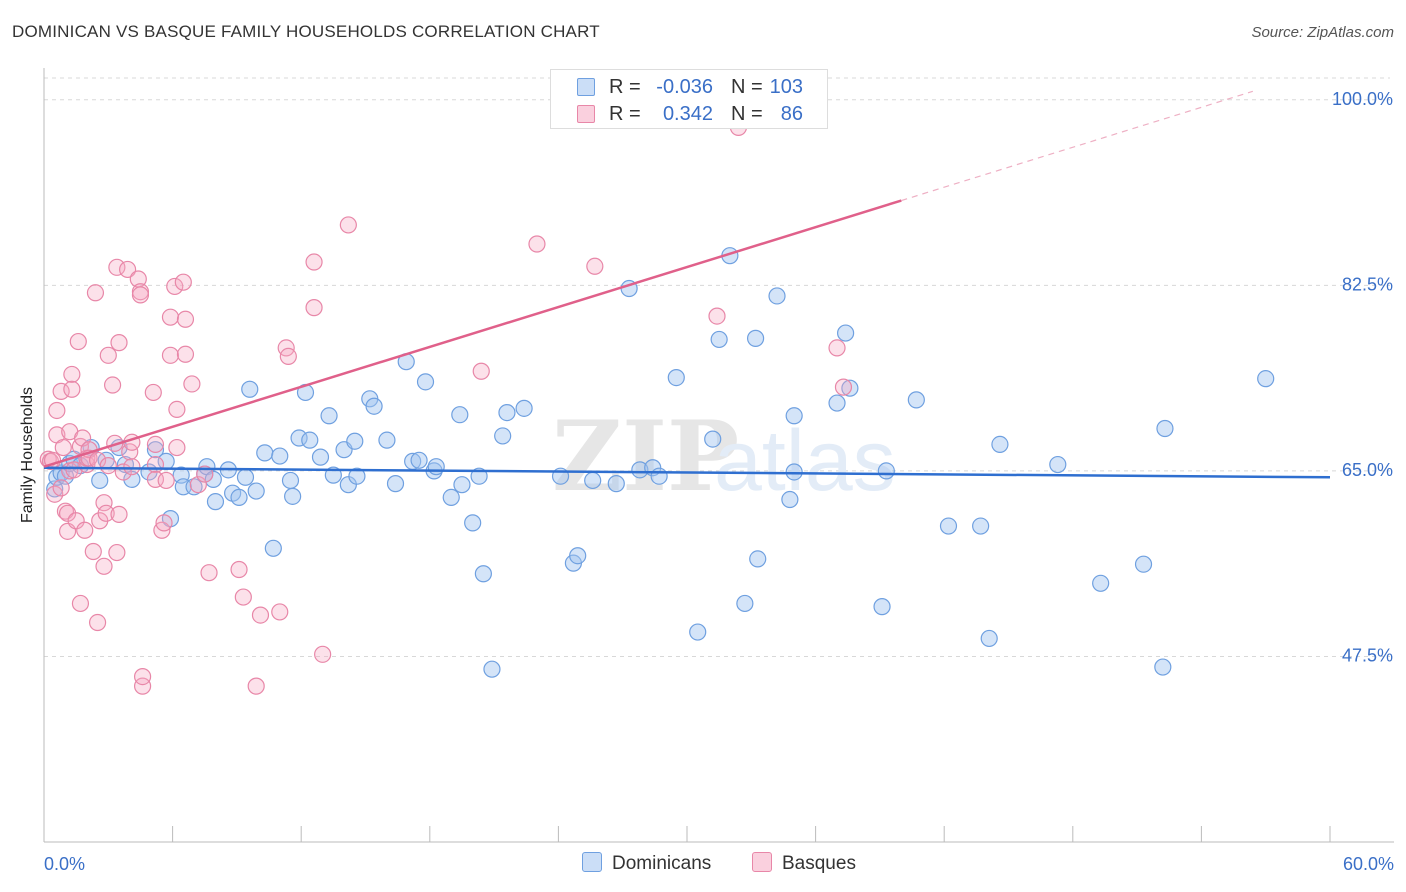 Image resolution: width=1406 pixels, height=892 pixels. Describe the element at coordinates (586, 114) in the screenshot. I see `basques-swatch` at that location.